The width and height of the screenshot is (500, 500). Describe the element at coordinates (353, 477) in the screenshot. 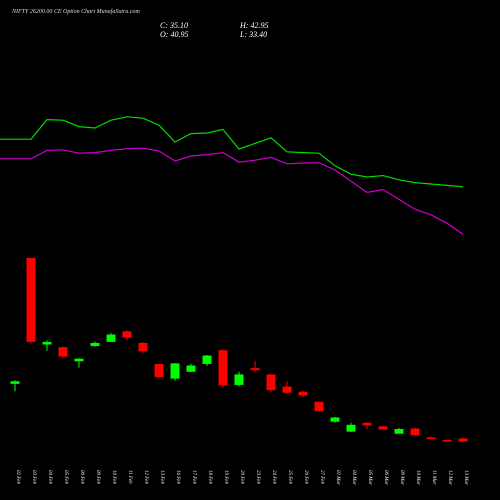

I see `x-tick-label: 04 Mar` at that location.